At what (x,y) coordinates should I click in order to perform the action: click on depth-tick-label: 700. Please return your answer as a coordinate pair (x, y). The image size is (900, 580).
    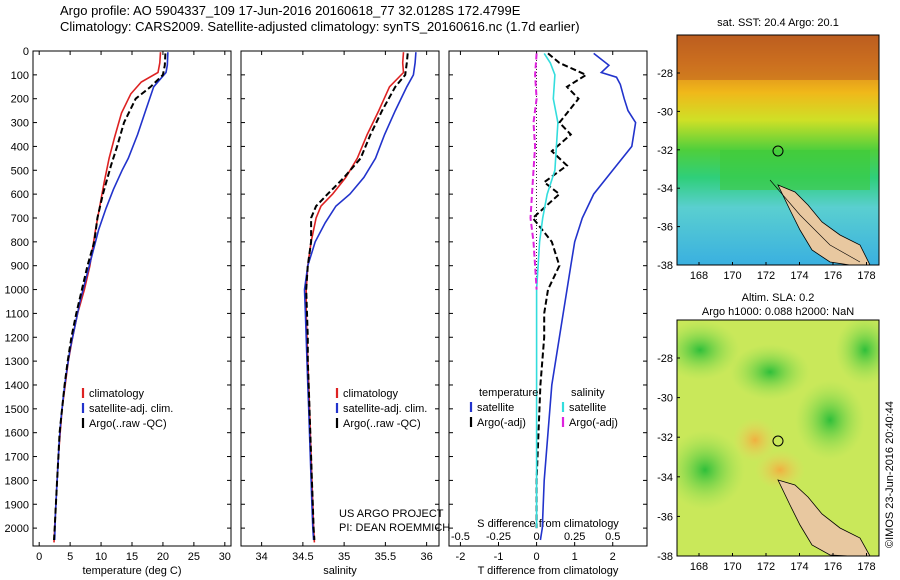
    Looking at the image, I should click on (20, 219).